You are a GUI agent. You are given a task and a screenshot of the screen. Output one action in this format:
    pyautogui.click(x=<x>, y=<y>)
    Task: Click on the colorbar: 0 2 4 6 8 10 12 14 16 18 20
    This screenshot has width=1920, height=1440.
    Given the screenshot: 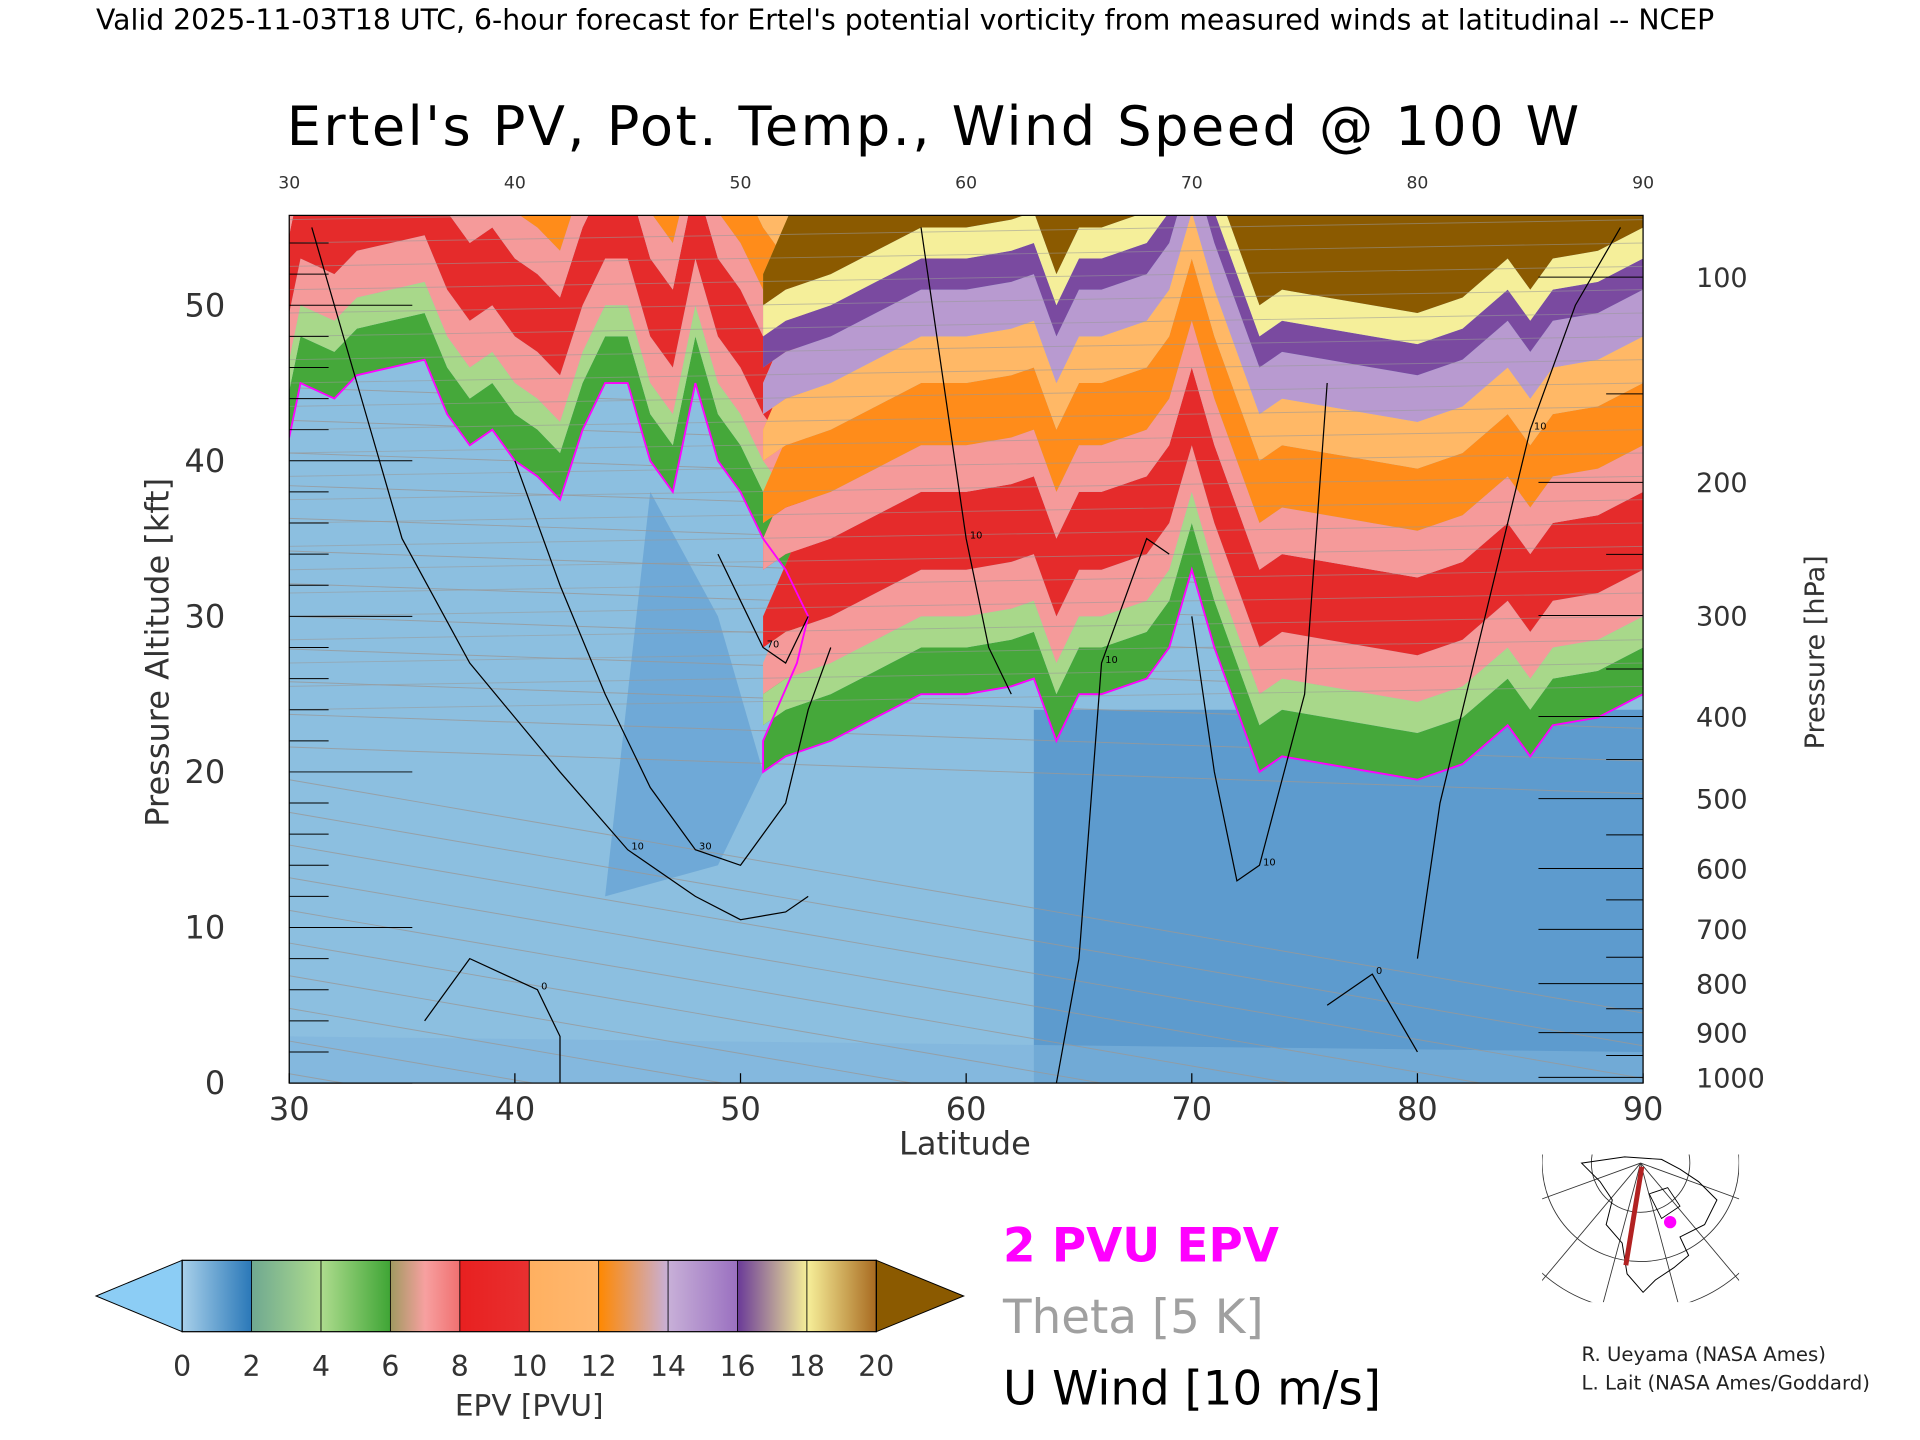 What is the action you would take?
    pyautogui.click(x=529, y=1321)
    